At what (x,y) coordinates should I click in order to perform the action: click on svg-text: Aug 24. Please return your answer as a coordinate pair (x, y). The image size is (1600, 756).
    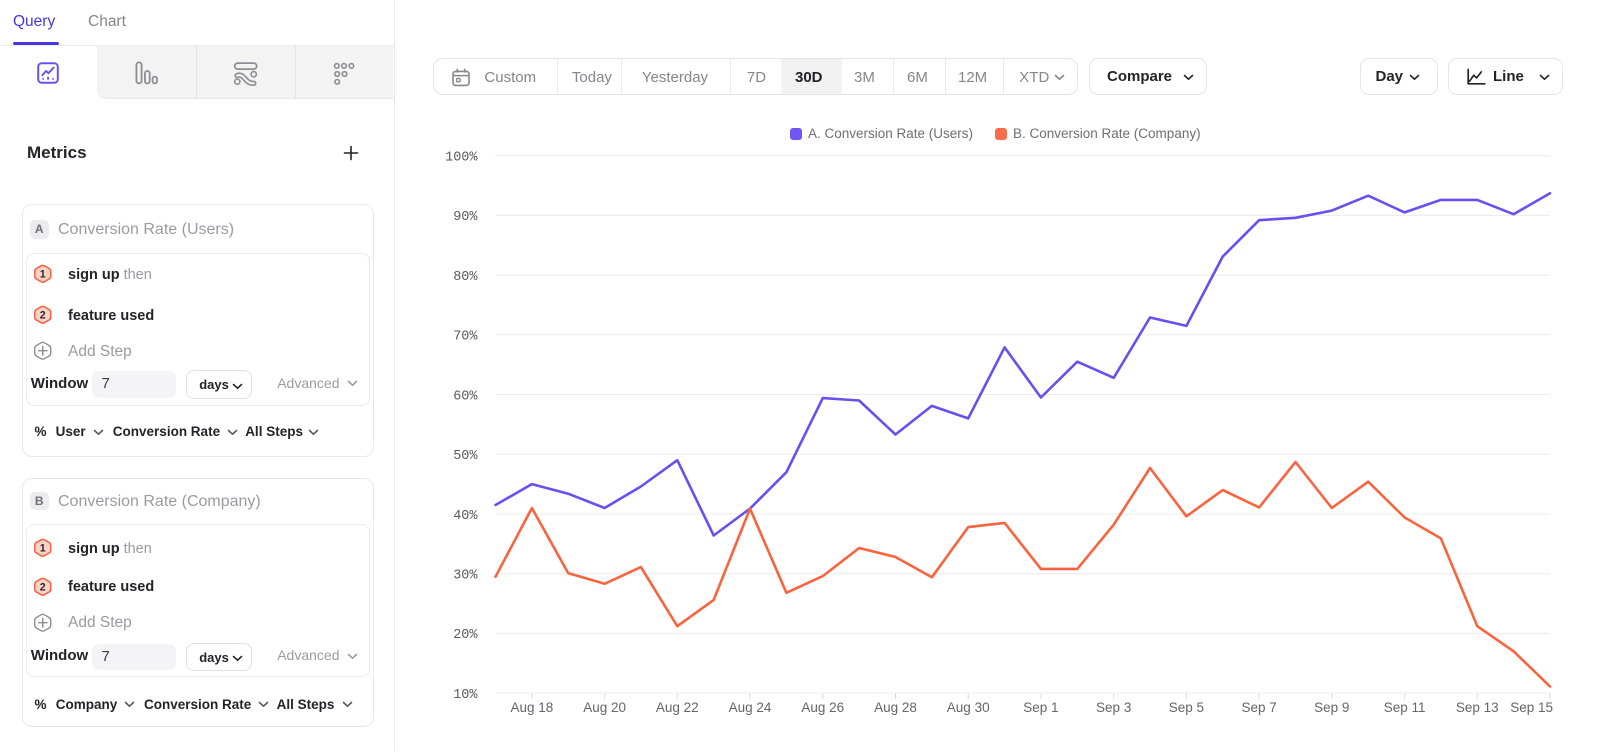
    Looking at the image, I should click on (750, 707).